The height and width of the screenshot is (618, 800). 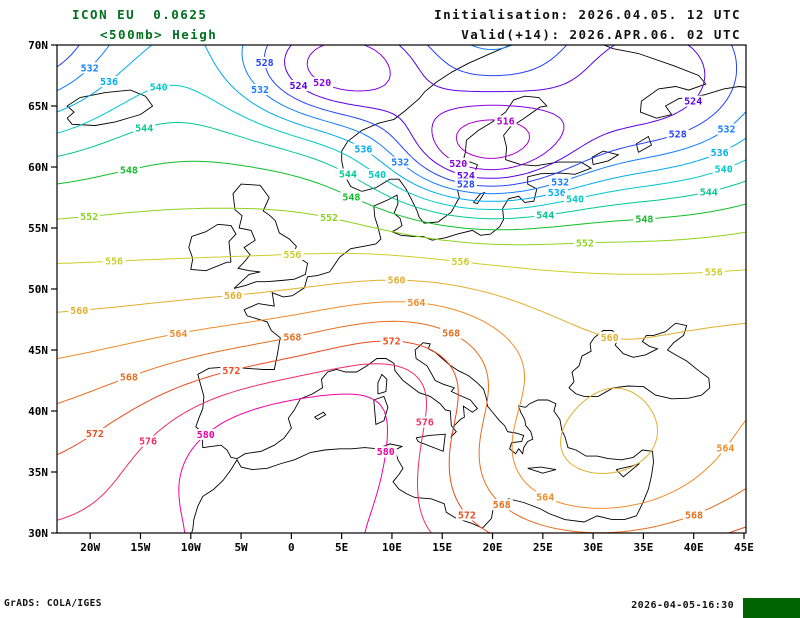 What do you see at coordinates (587, 14) in the screenshot?
I see `init-time: Initialisation: 2026.04.05. 12 UTC` at bounding box center [587, 14].